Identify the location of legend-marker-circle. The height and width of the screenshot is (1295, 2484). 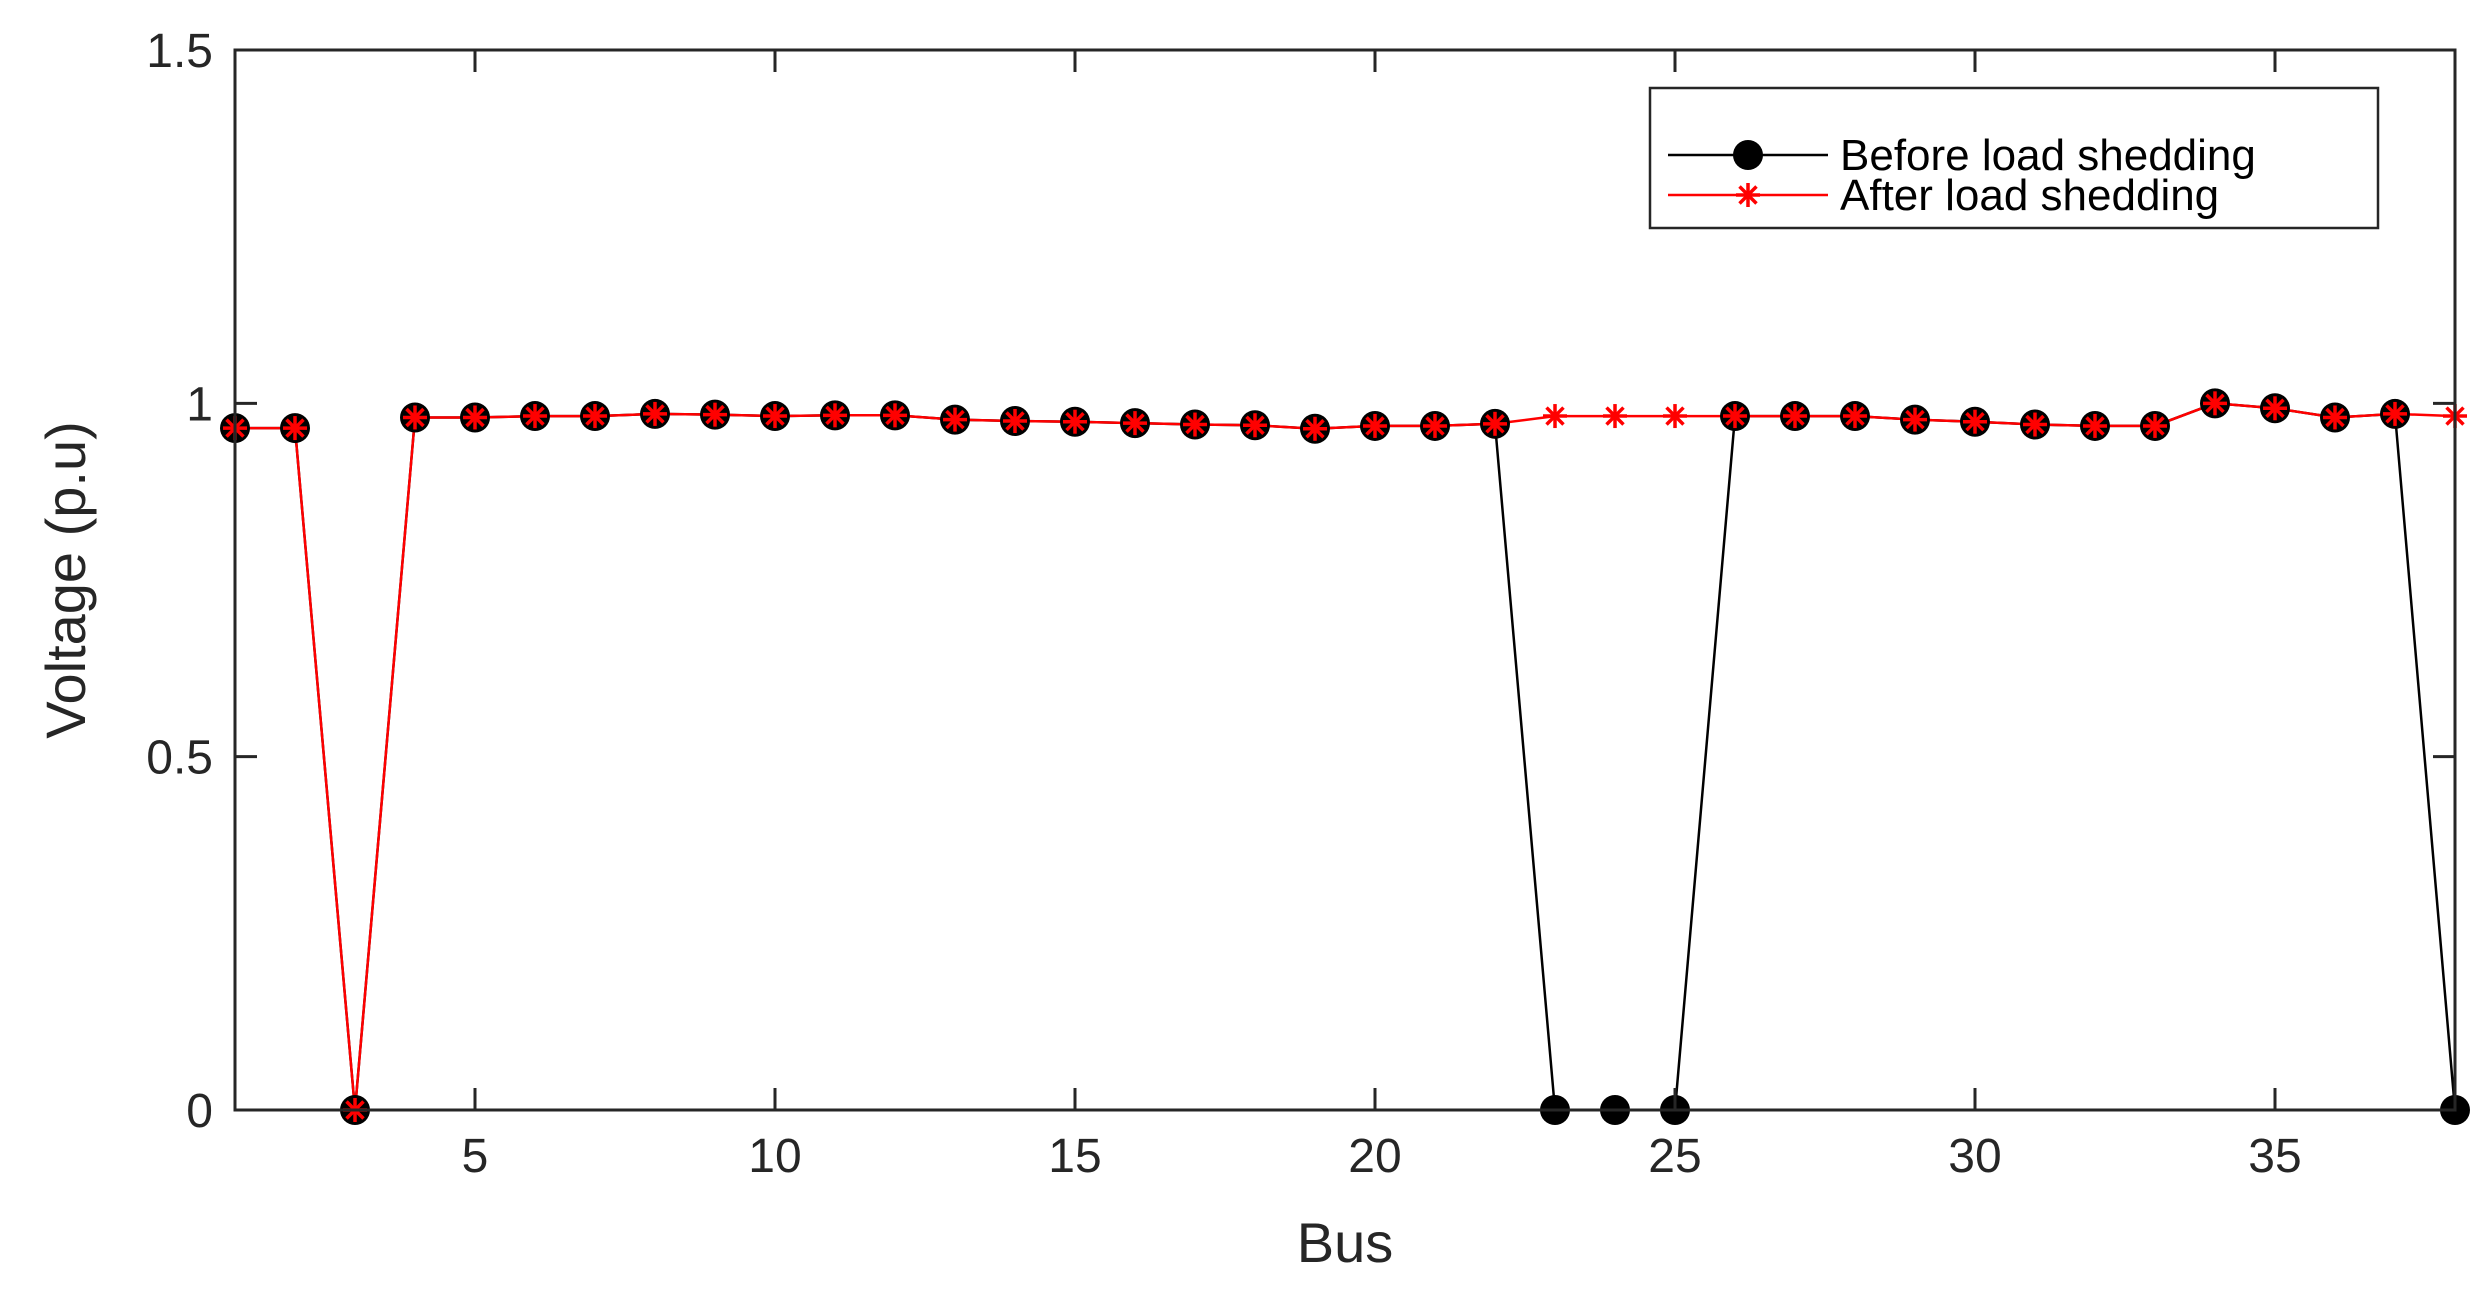
(1748, 155).